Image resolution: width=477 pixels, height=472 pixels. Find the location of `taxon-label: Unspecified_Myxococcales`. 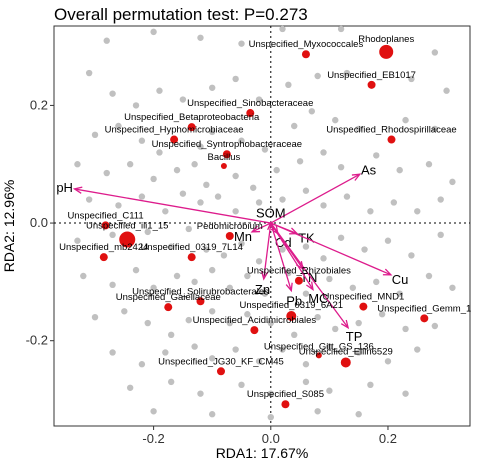

taxon-label: Unspecified_Myxococcales is located at coordinates (306, 44).